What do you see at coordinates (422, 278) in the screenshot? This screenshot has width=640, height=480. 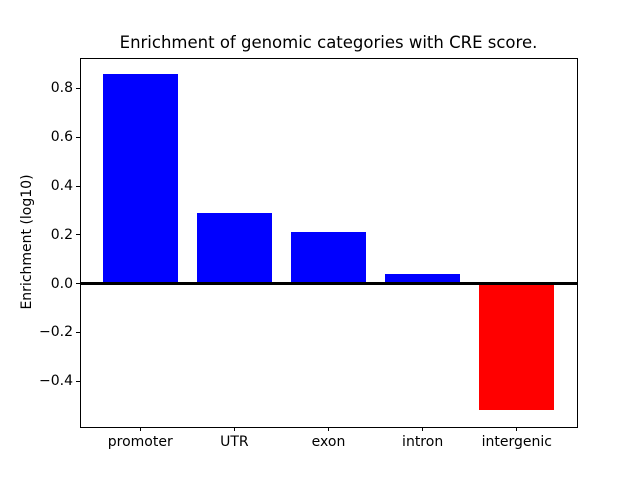 I see `bar-intron` at bounding box center [422, 278].